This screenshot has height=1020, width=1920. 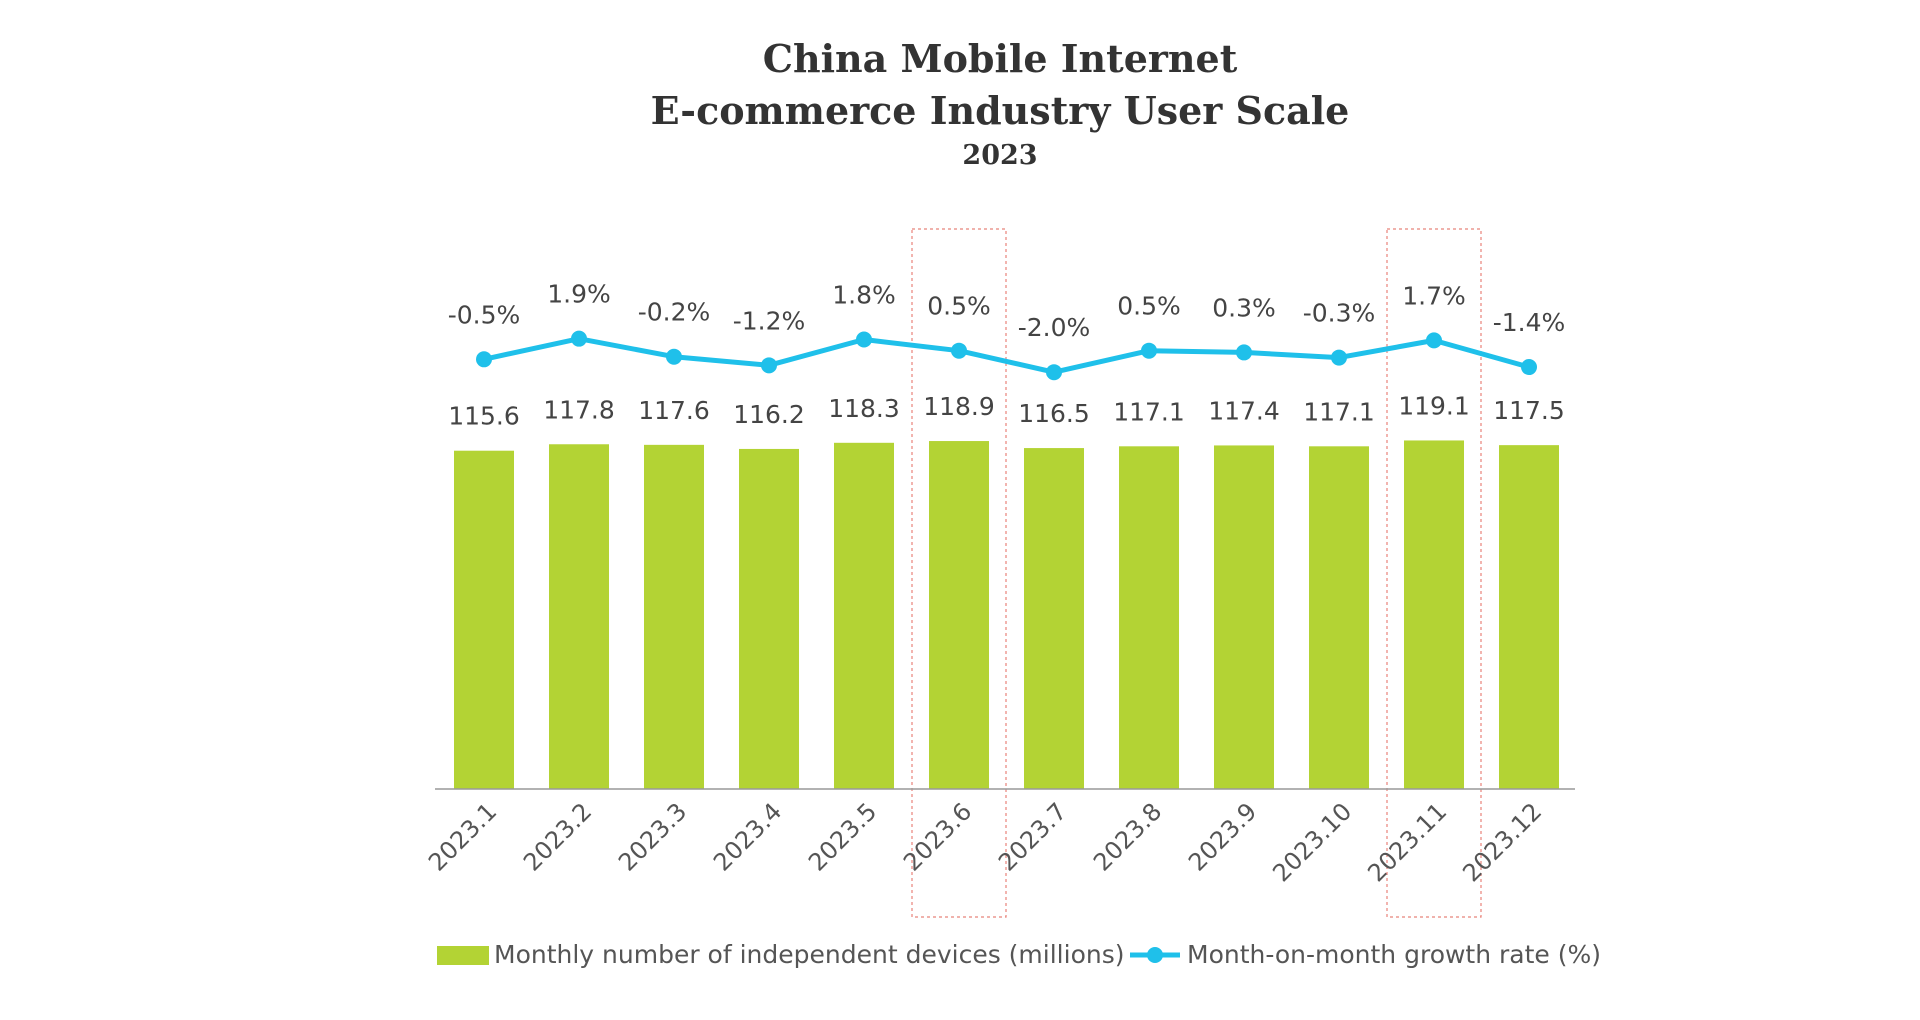 What do you see at coordinates (1244, 617) in the screenshot?
I see `bar-2023.9` at bounding box center [1244, 617].